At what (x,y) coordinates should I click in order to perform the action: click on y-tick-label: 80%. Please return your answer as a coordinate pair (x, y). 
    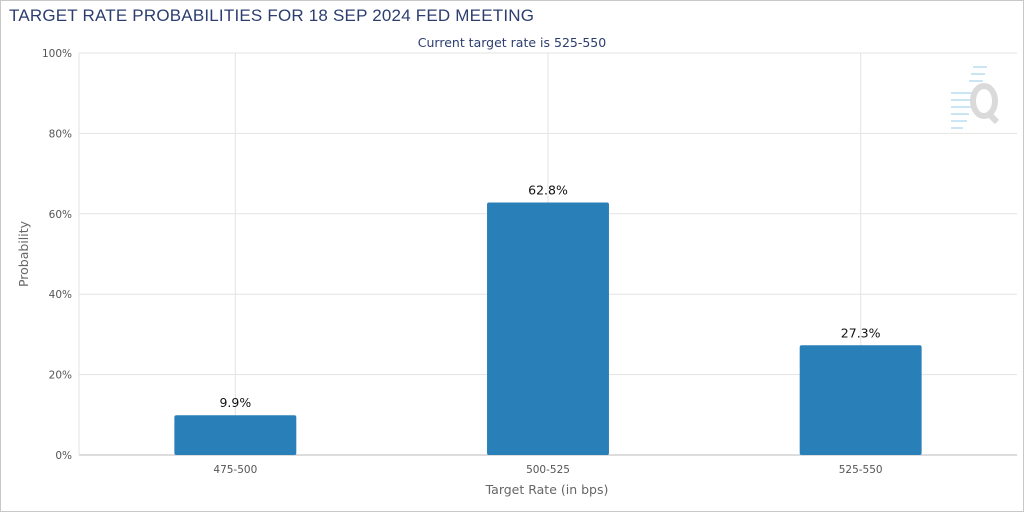
    Looking at the image, I should click on (60, 134).